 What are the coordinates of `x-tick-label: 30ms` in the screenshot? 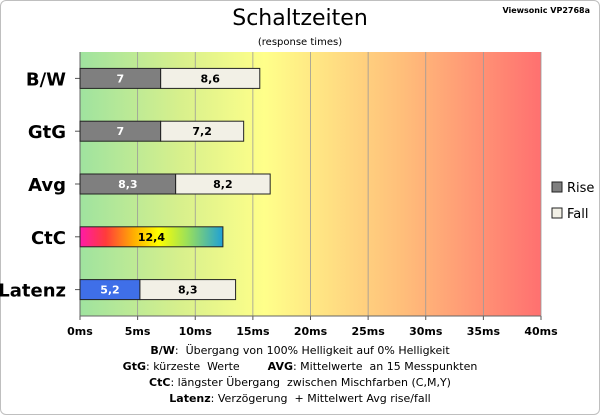 It's located at (426, 331).